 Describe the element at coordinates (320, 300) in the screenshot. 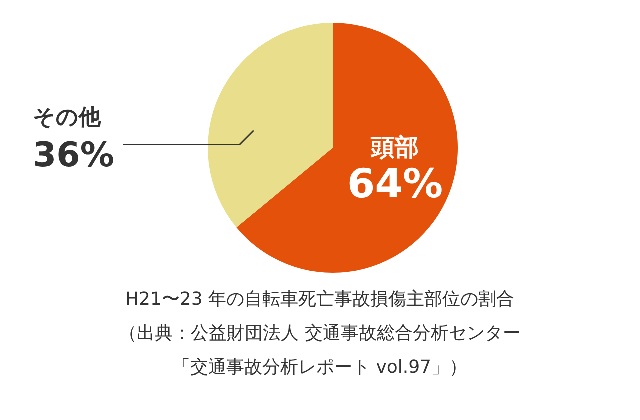

I see `text: H21〜23 年の自転車死亡事故損傷主部位の割合` at that location.